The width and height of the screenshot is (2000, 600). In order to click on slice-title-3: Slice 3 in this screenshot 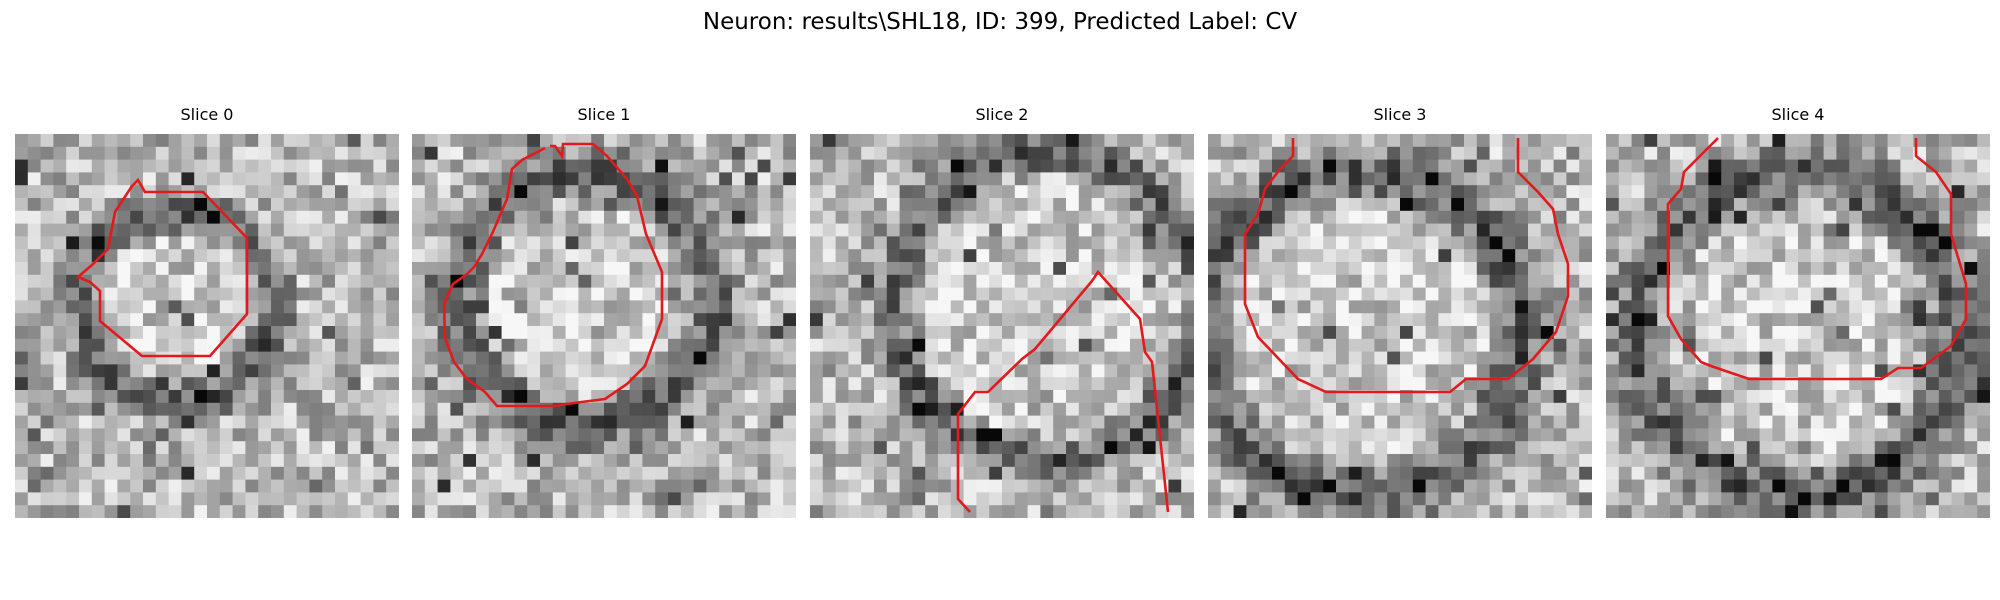, I will do `click(1400, 114)`.